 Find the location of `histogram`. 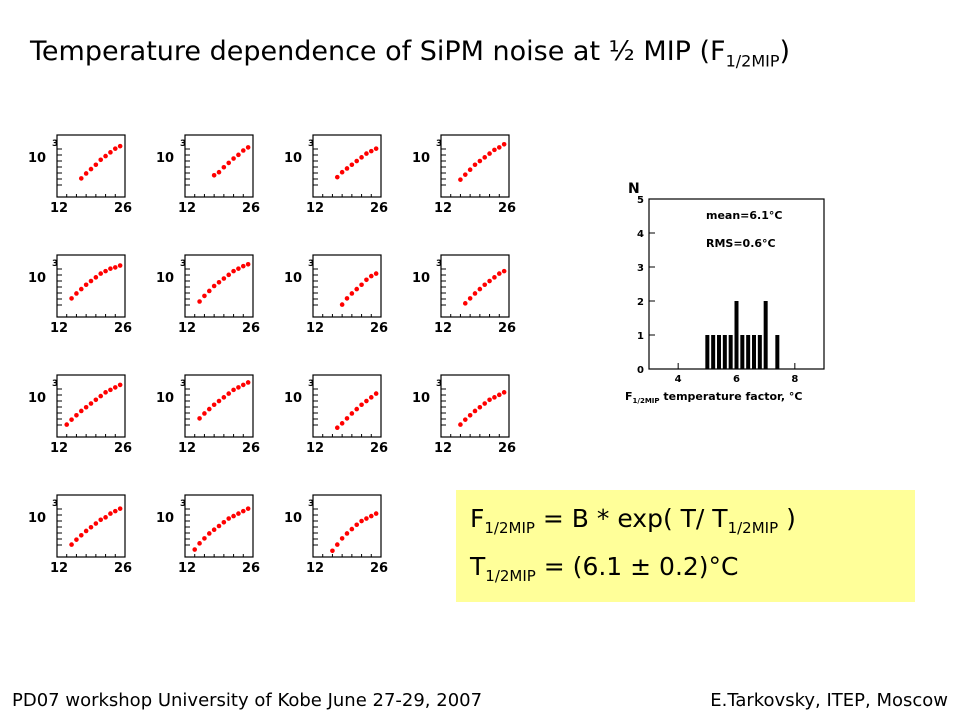

histogram is located at coordinates (736, 284).